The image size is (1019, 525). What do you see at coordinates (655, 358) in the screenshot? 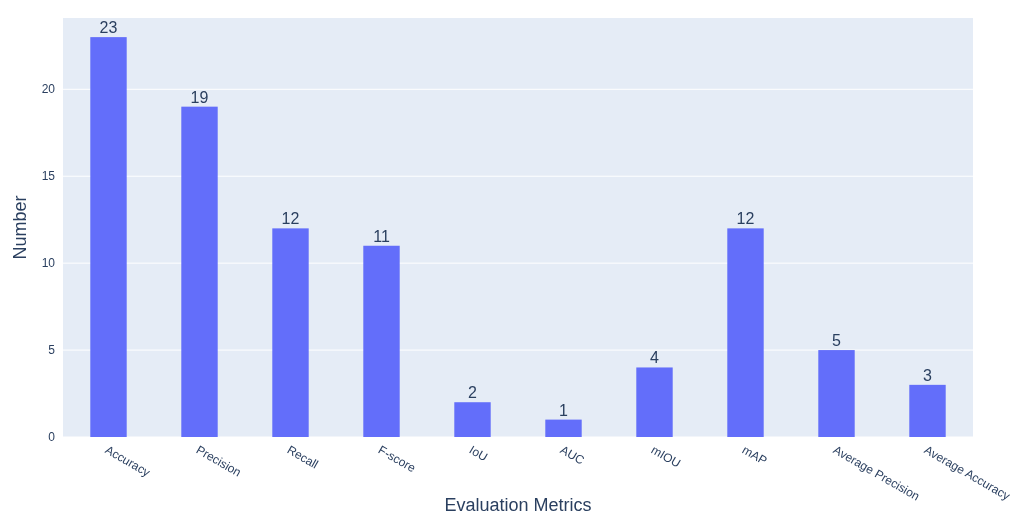
I see `data-label: 4` at bounding box center [655, 358].